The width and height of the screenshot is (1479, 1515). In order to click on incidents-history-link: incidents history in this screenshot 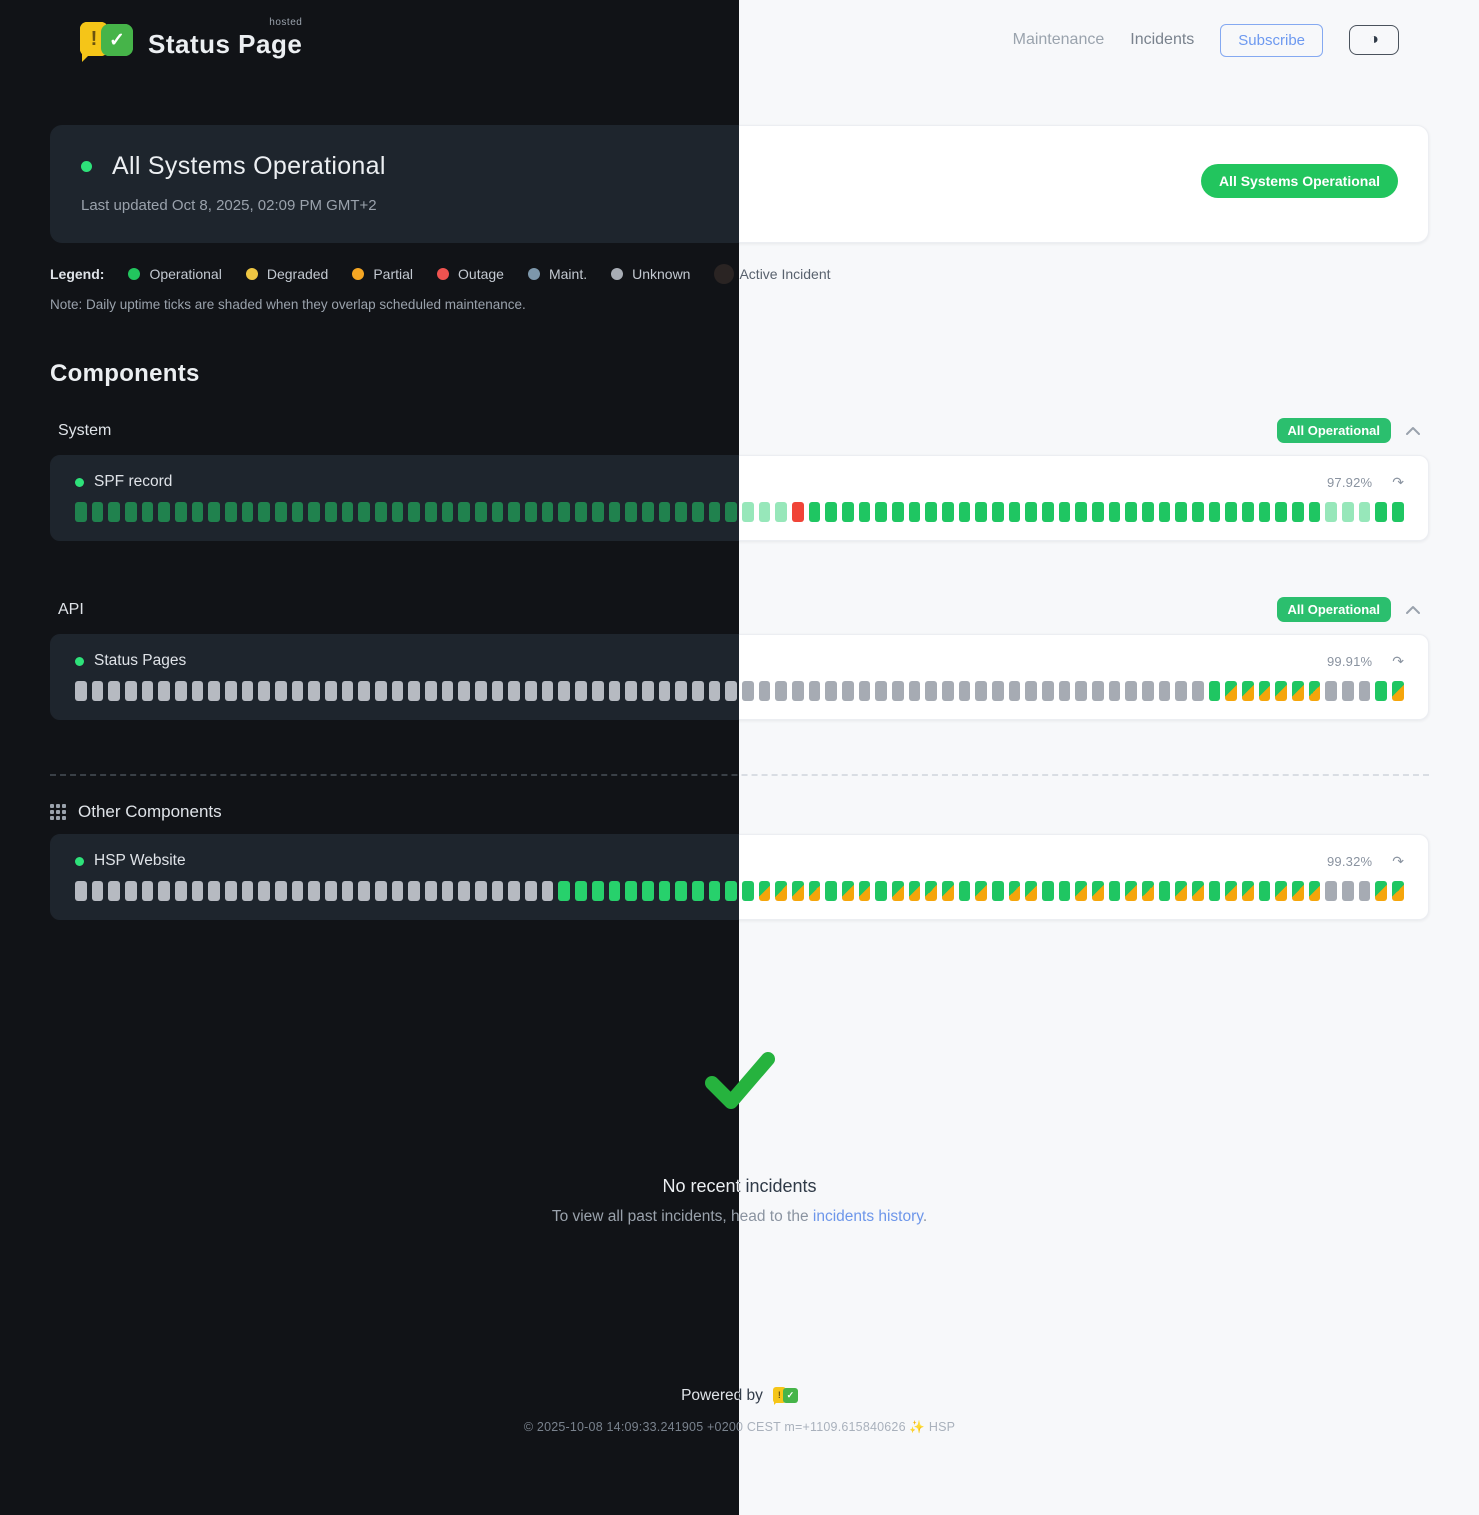, I will do `click(867, 1216)`.